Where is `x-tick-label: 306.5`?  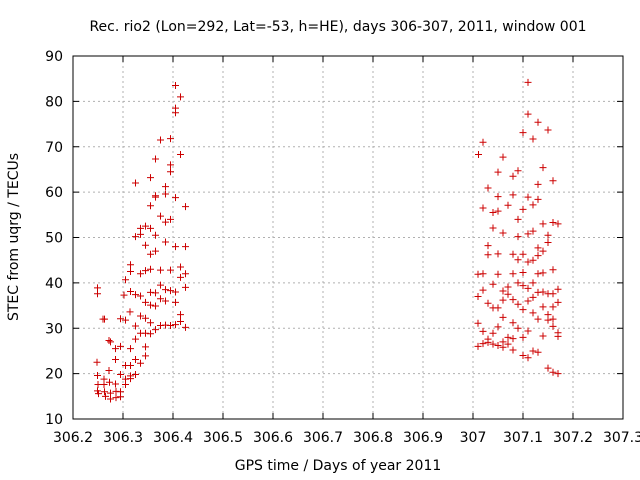
x-tick-label: 306.5 is located at coordinates (223, 438).